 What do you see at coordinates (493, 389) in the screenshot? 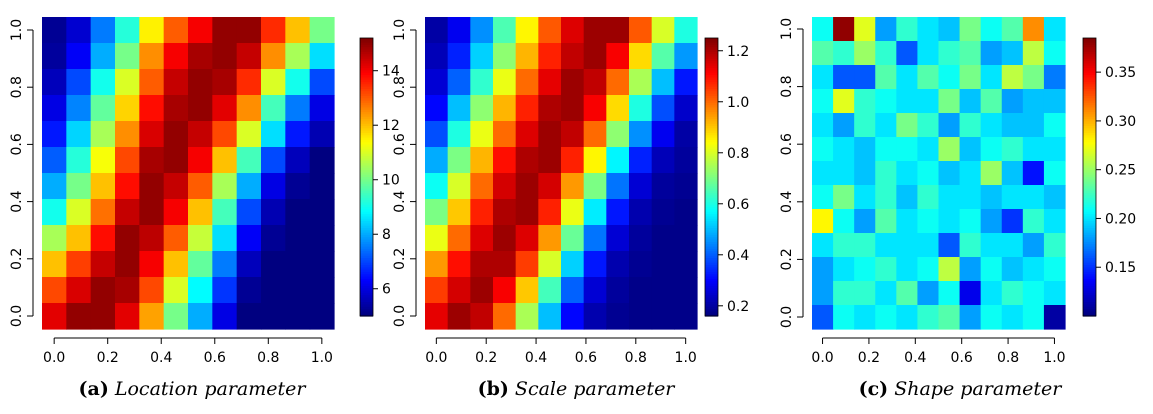
I see `caption-b-tag: (b)` at bounding box center [493, 389].